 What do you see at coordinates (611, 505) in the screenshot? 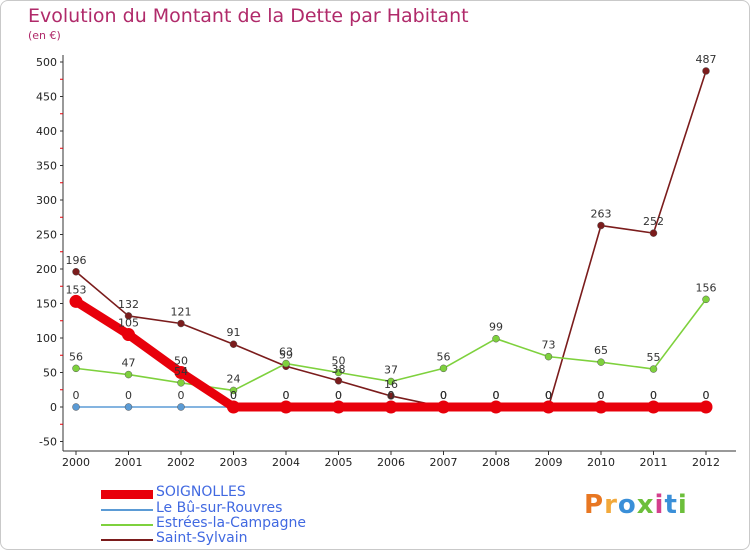
I see `logo-letter: r` at bounding box center [611, 505].